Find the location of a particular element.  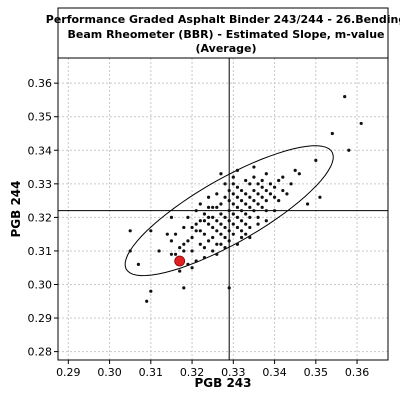

title-box-frame is located at coordinates (223, 33).